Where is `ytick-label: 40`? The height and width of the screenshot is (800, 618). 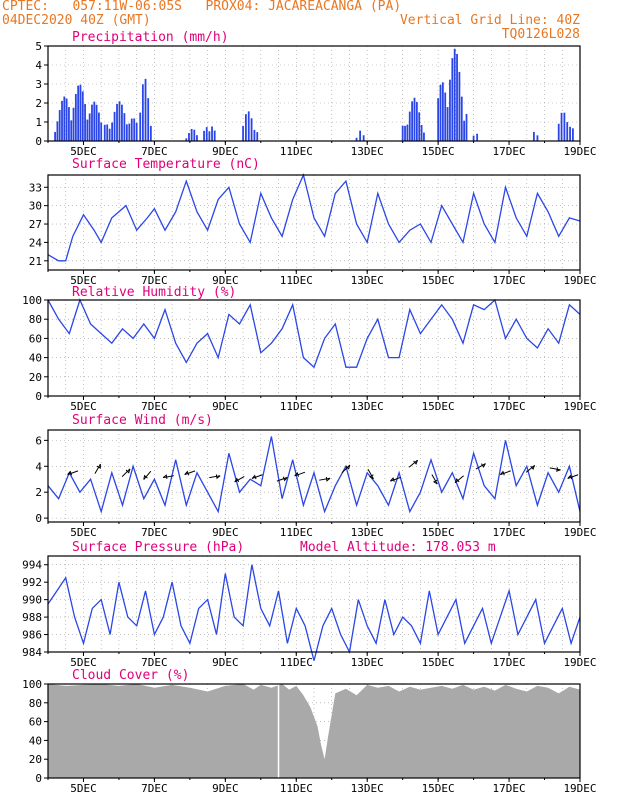 ytick-label: 40 is located at coordinates (35, 740).